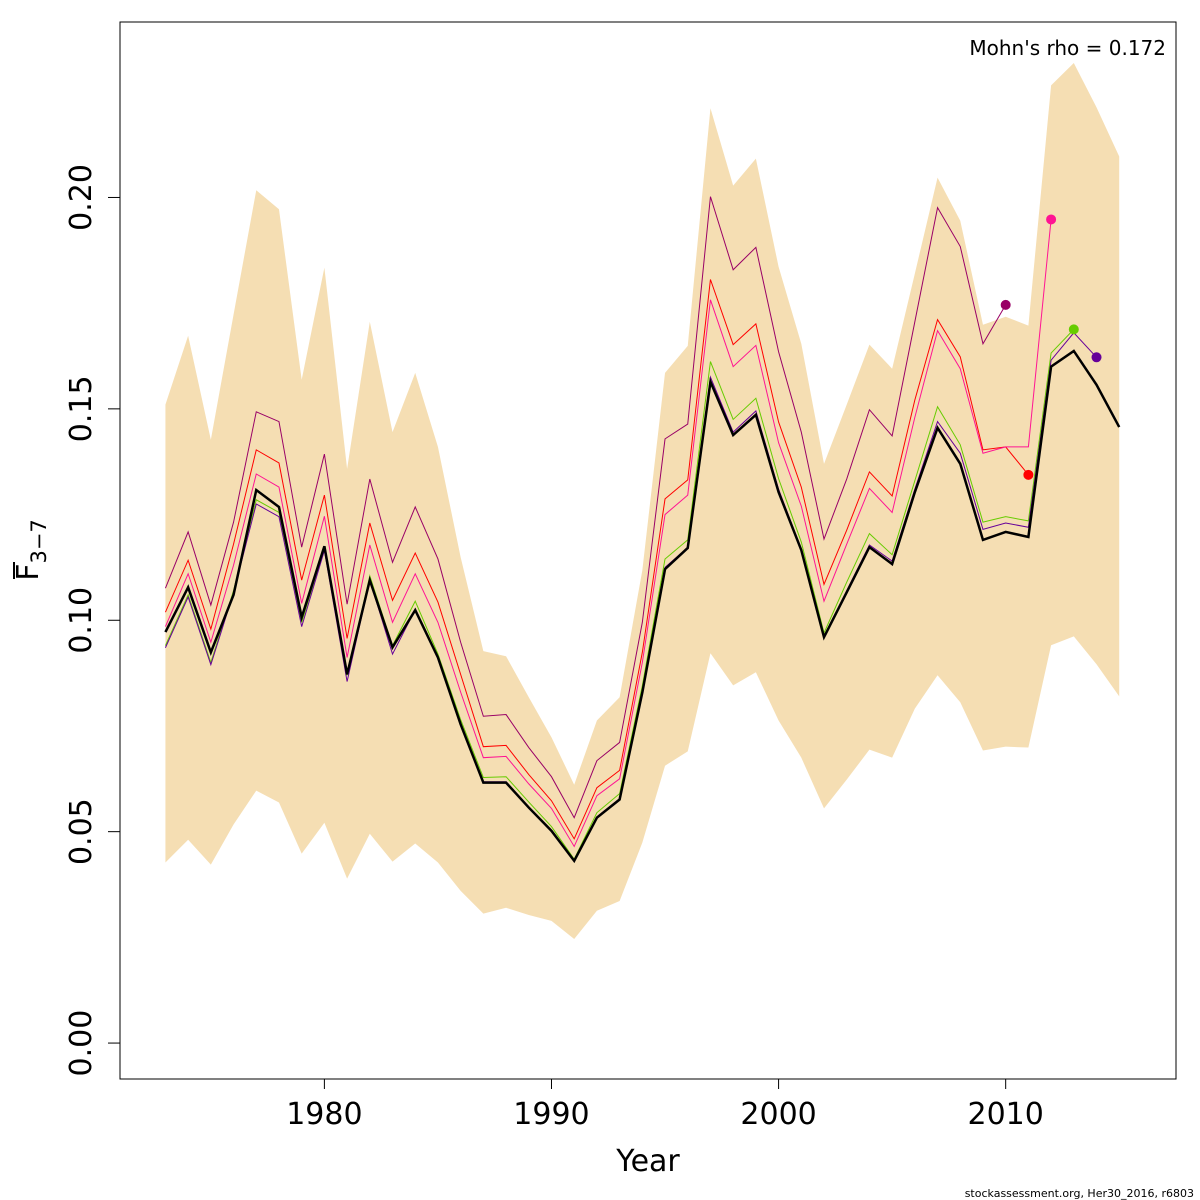 The image size is (1200, 1200). Describe the element at coordinates (324, 1114) in the screenshot. I see `x-tick-label: 1980` at that location.